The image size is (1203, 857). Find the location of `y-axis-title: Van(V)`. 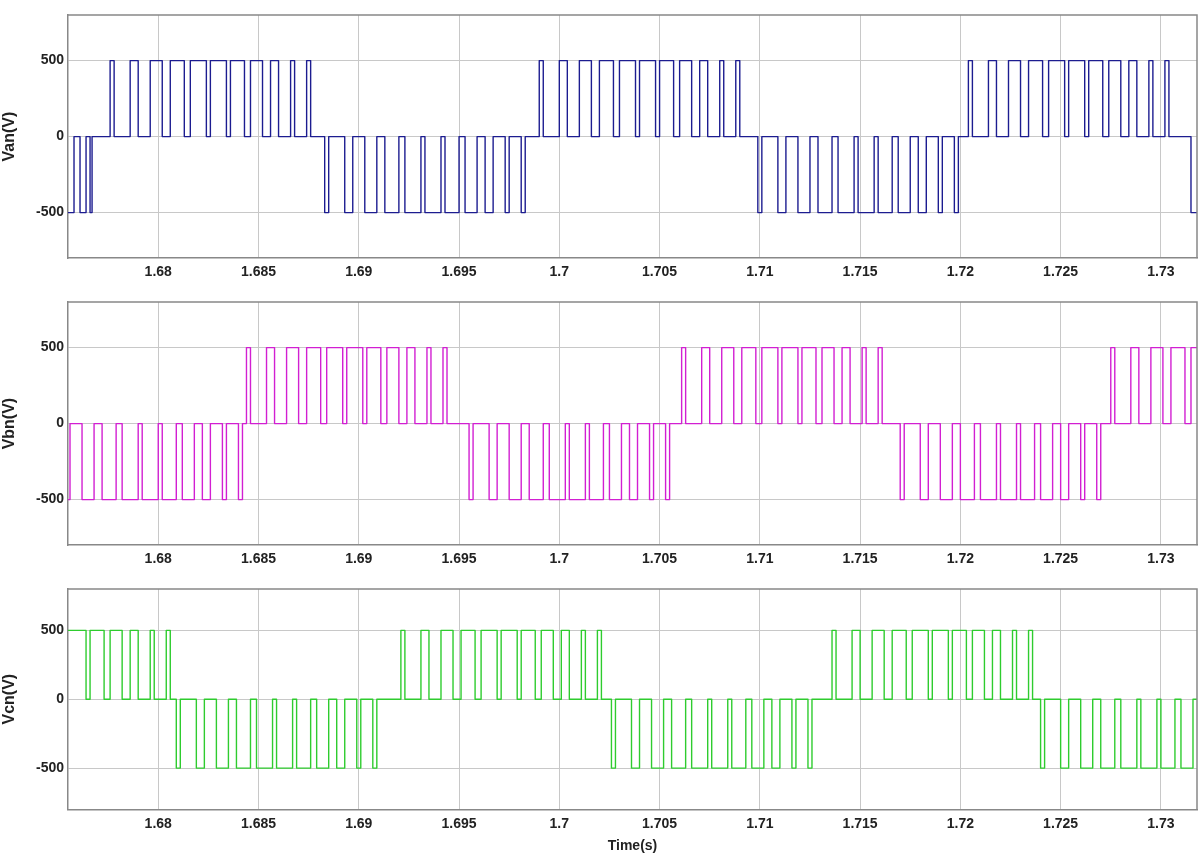

y-axis-title: Van(V) is located at coordinates (9, 136).